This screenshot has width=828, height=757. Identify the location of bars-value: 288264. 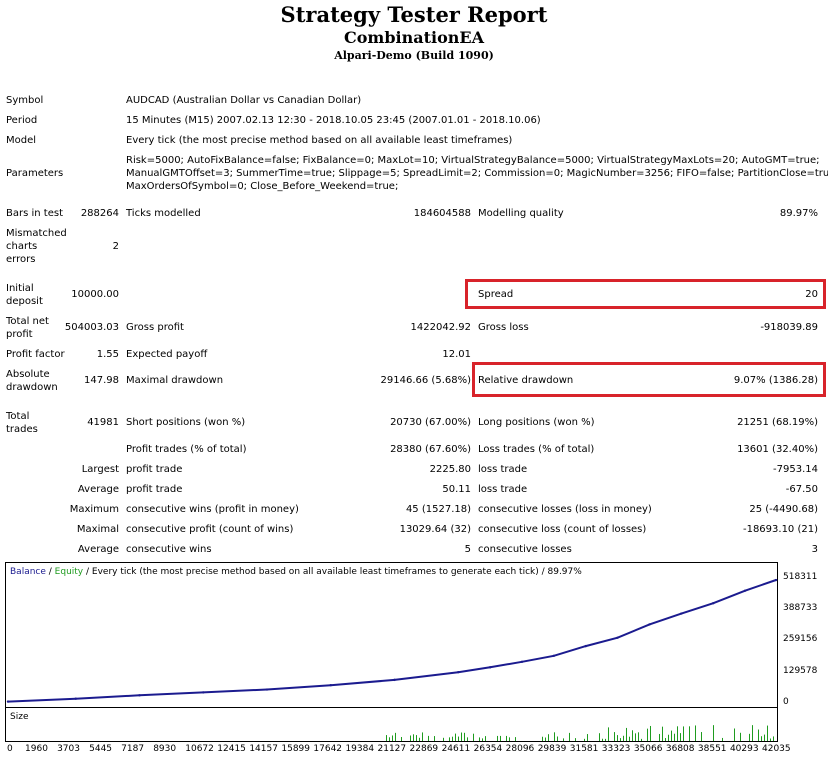
(99, 213).